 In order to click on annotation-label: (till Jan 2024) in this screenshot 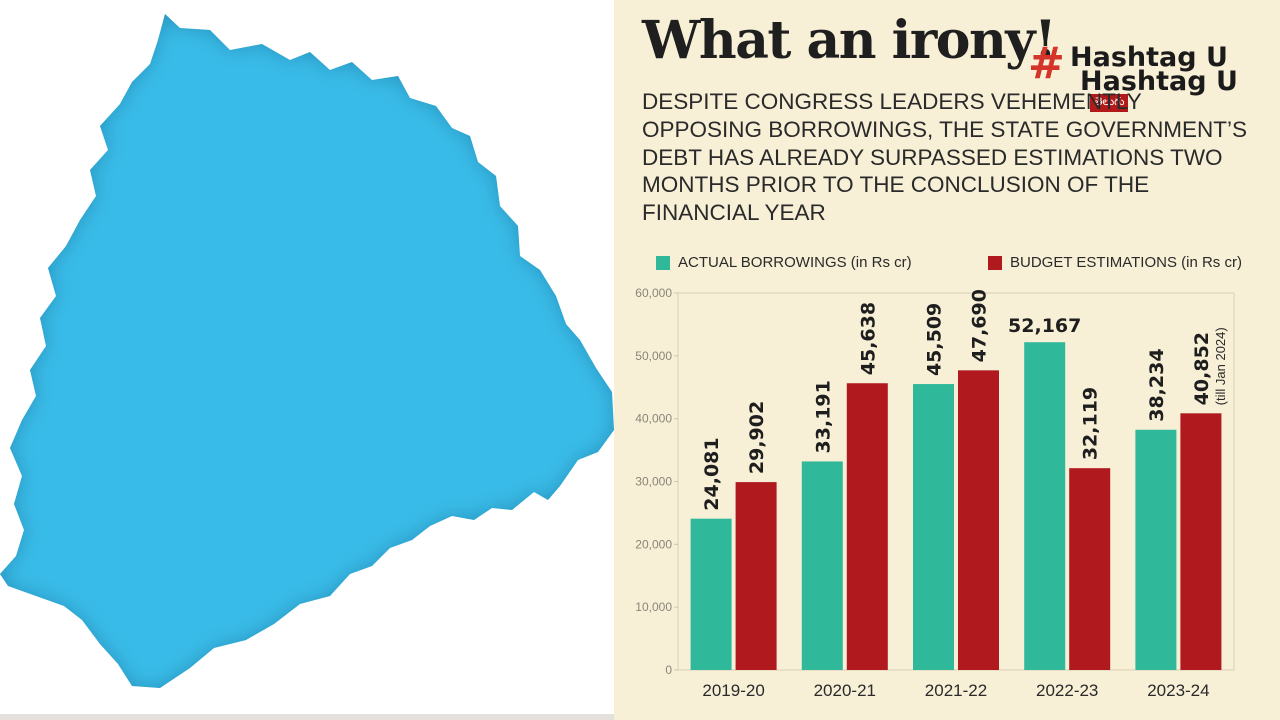, I will do `click(1220, 366)`.